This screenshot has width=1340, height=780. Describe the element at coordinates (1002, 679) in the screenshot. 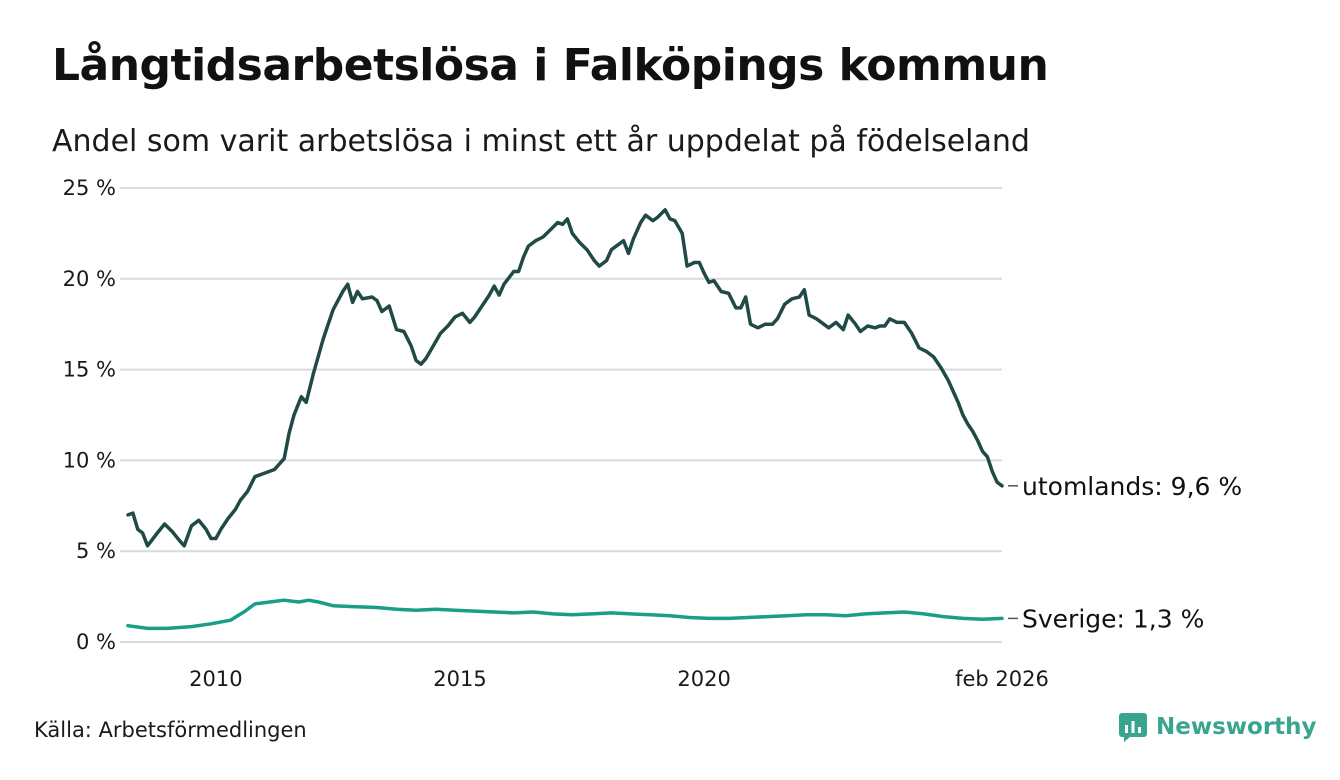

I see `x-tick-label: feb 2026` at that location.